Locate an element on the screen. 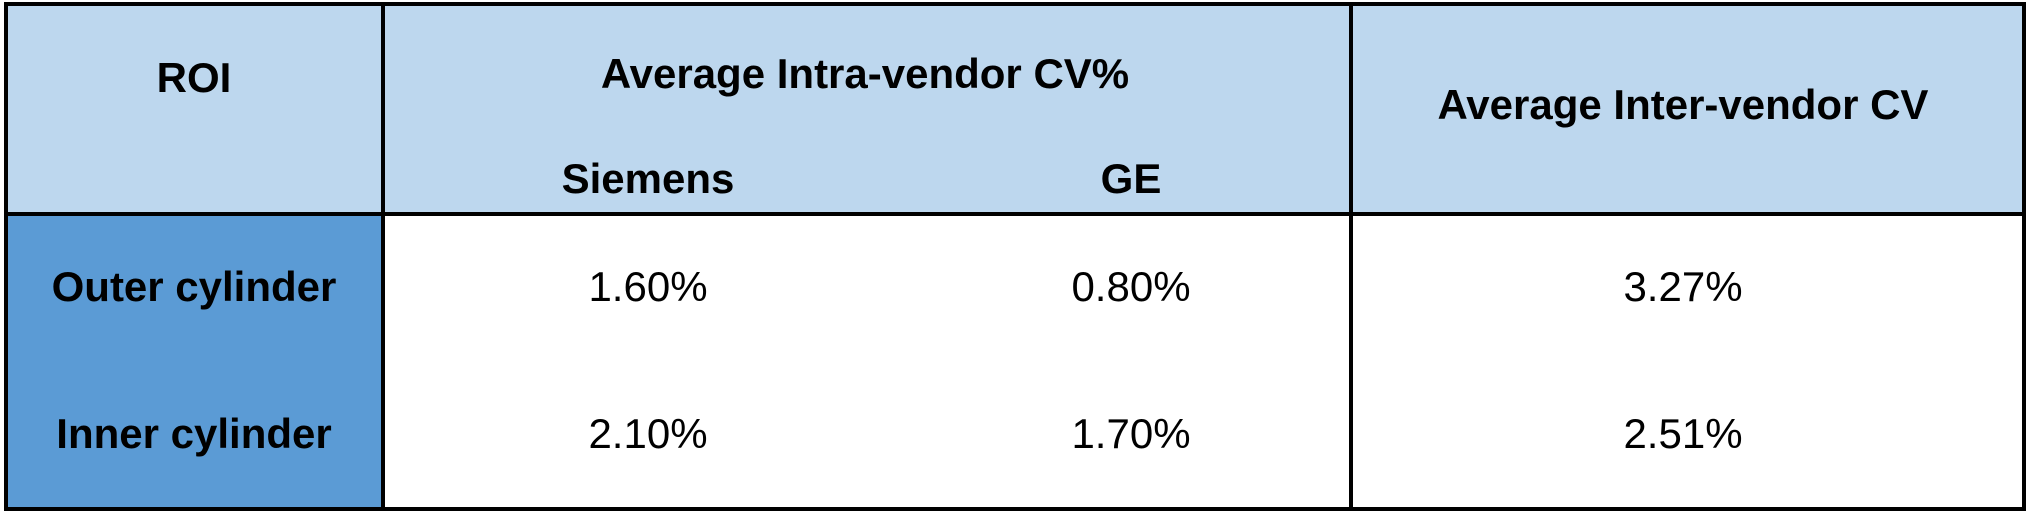 The height and width of the screenshot is (522, 2030). row-header-background is located at coordinates (194, 361).